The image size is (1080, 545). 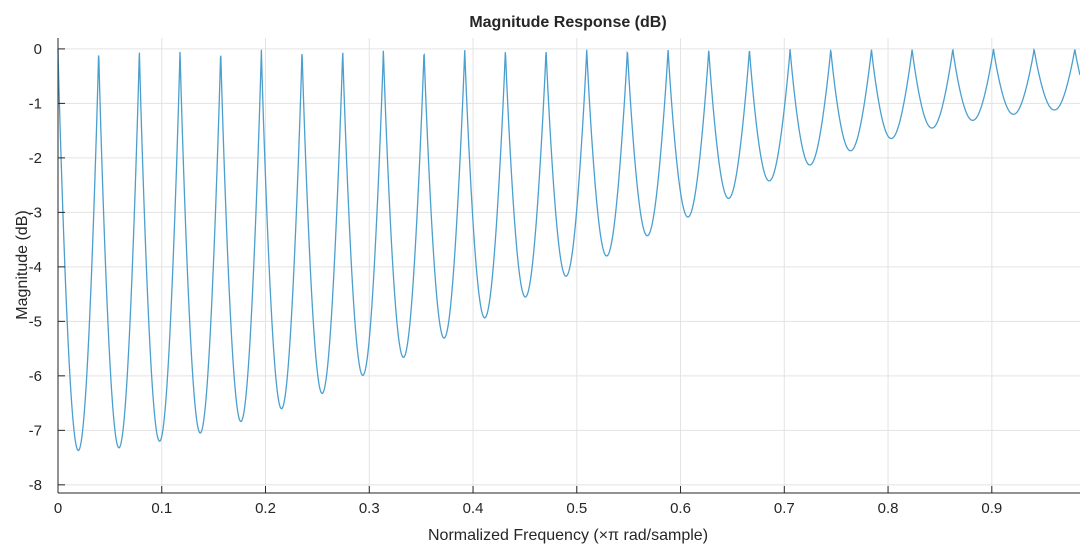 What do you see at coordinates (888, 508) in the screenshot?
I see `x-tick-label: 0.8` at bounding box center [888, 508].